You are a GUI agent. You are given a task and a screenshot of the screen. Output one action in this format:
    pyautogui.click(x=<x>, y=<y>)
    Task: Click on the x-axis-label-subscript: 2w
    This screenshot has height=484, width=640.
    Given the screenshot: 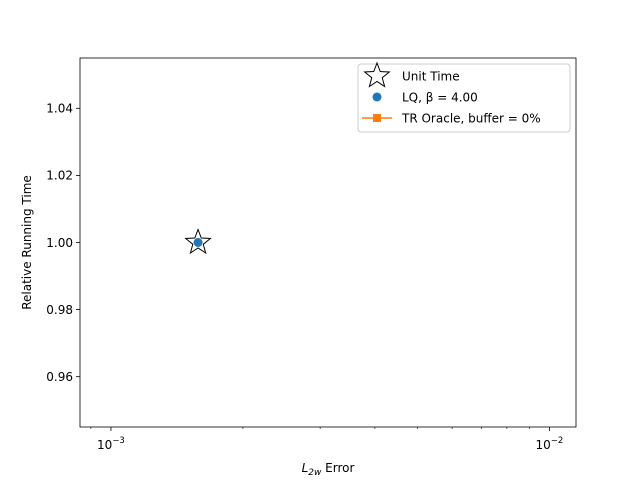 What is the action you would take?
    pyautogui.click(x=315, y=473)
    